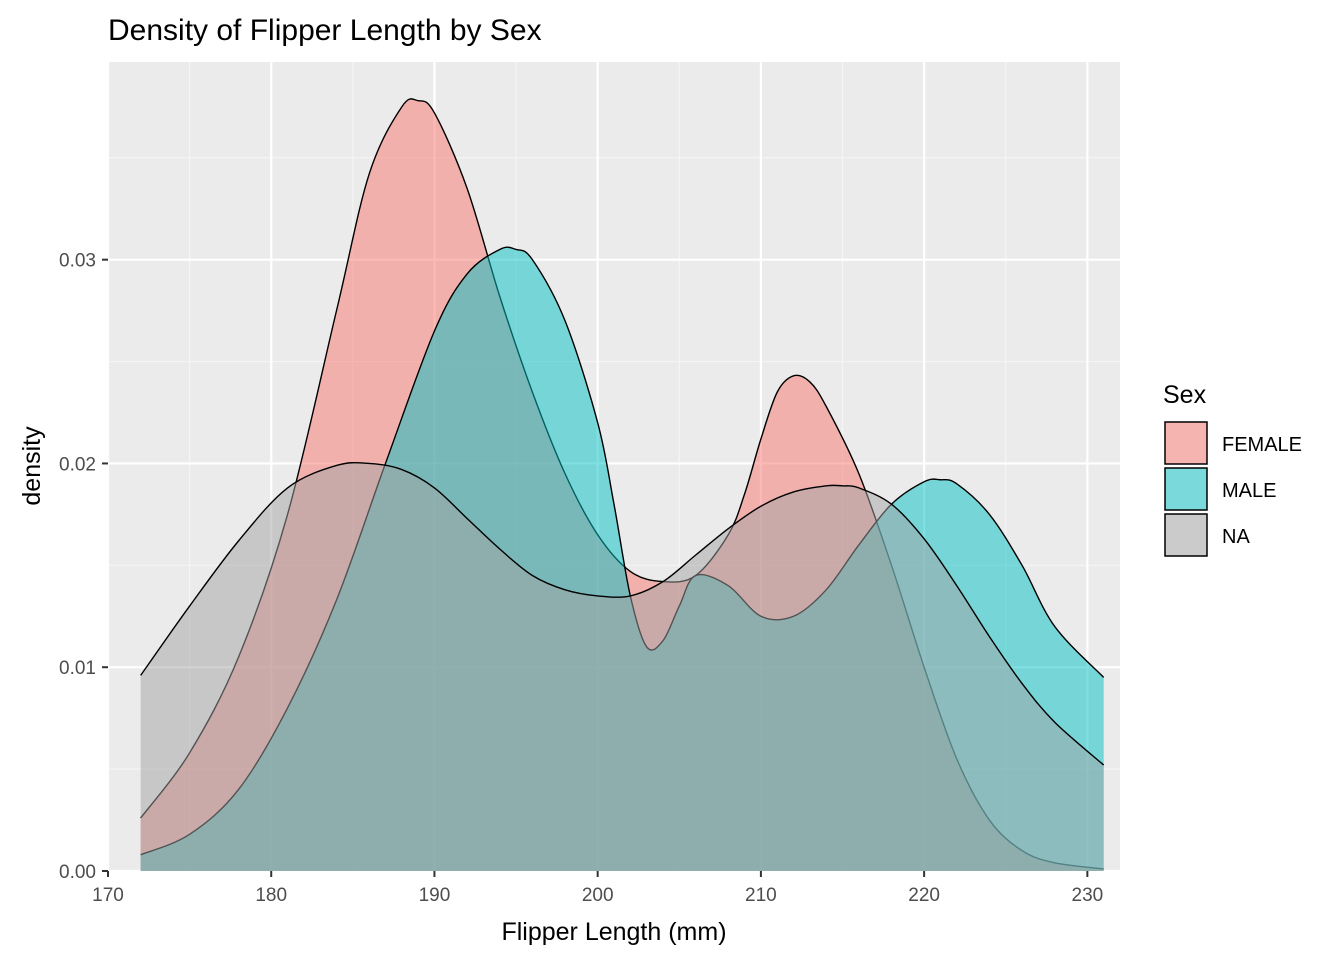 This screenshot has width=1344, height=960. Describe the element at coordinates (77, 464) in the screenshot. I see `y-tick-label: 0.02` at that location.